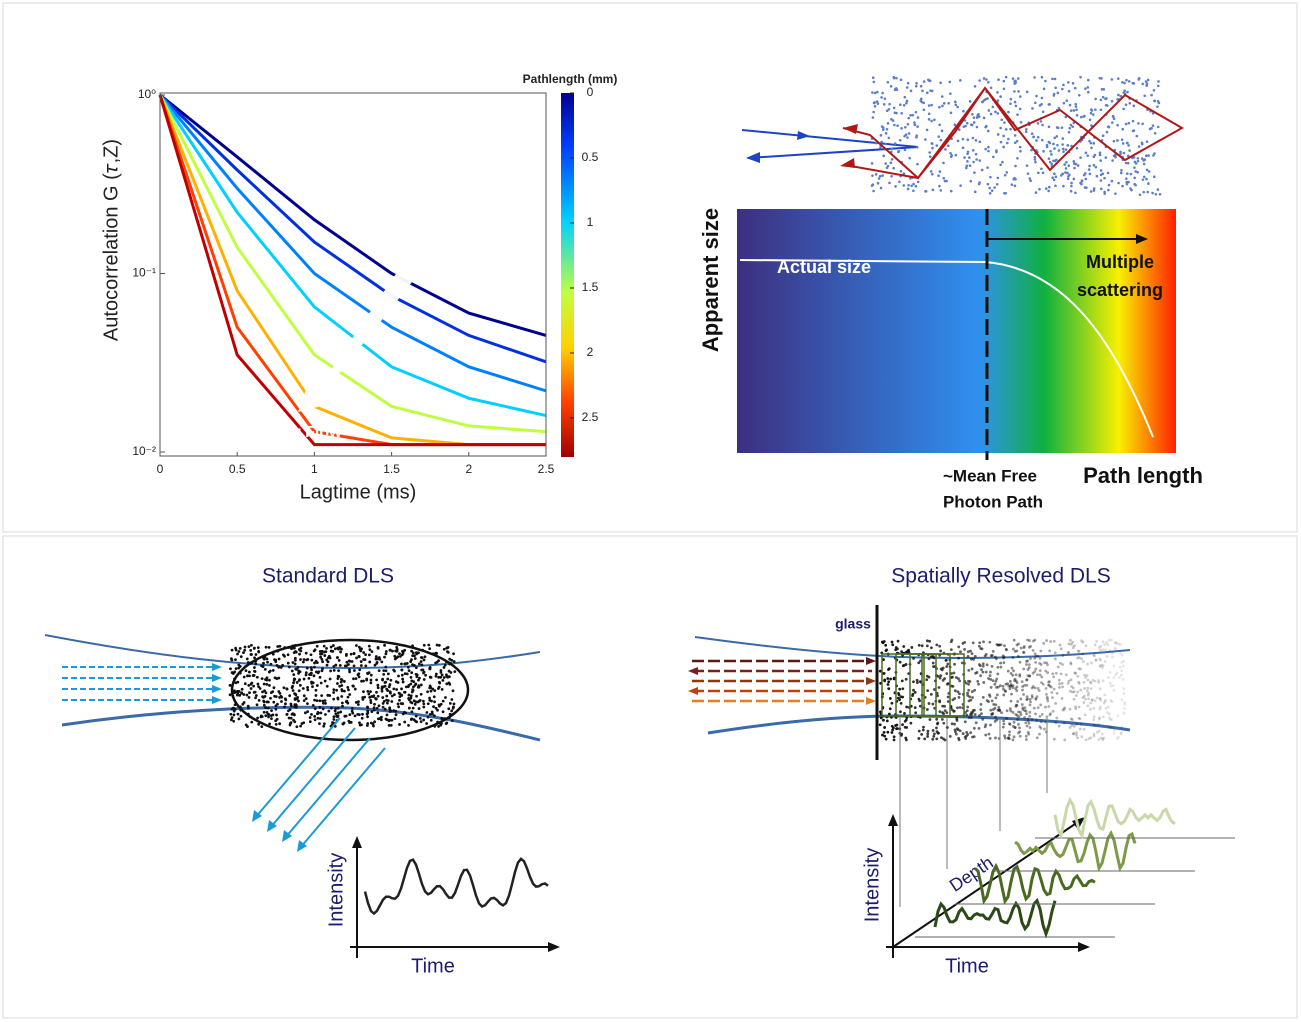  Describe the element at coordinates (833, 152) in the screenshot. I see `beam-out` at that location.